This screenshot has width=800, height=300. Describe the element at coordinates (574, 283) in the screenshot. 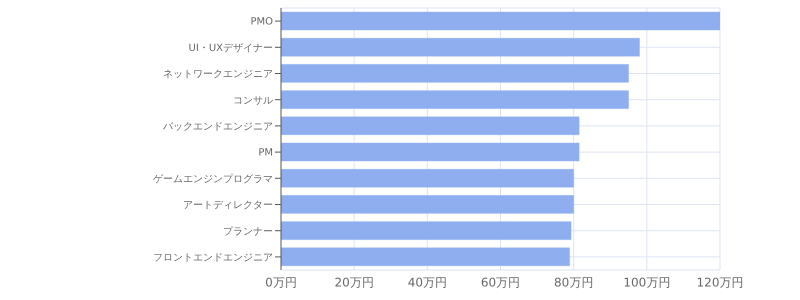

I see `x-tick-label: 80万円` at that location.